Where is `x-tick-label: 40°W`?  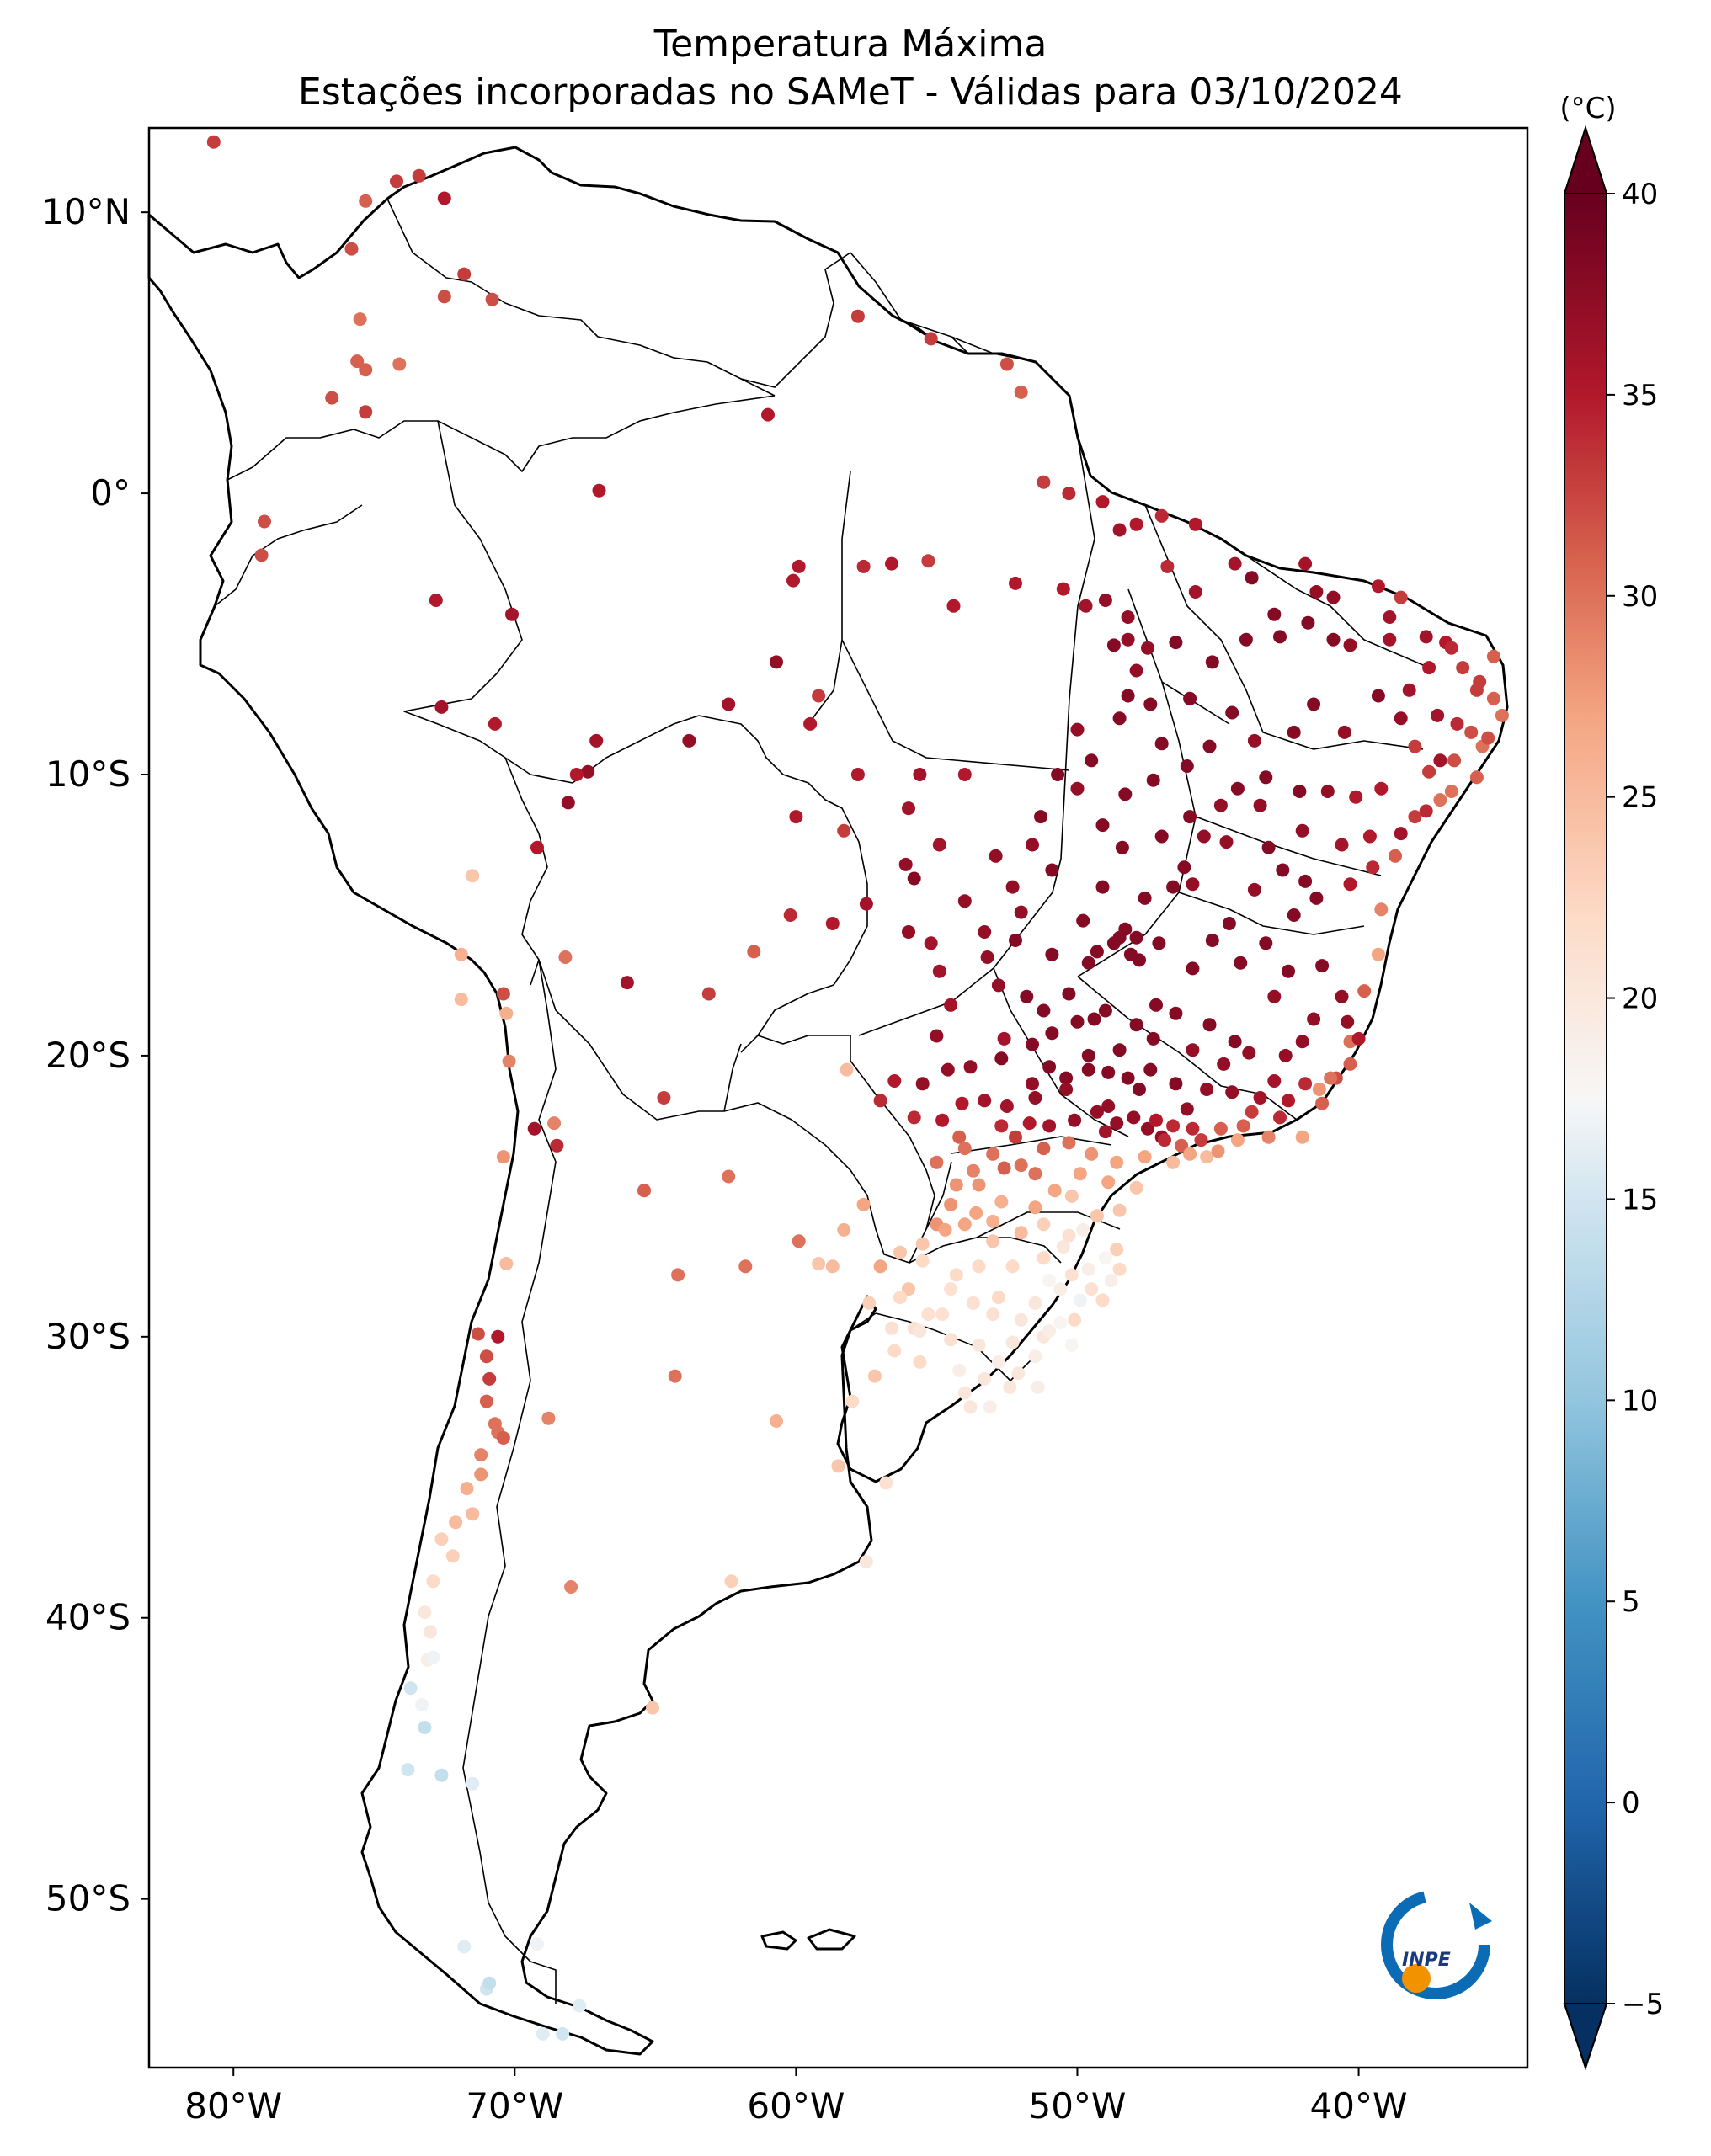
x-tick-label: 40°W is located at coordinates (1359, 2106).